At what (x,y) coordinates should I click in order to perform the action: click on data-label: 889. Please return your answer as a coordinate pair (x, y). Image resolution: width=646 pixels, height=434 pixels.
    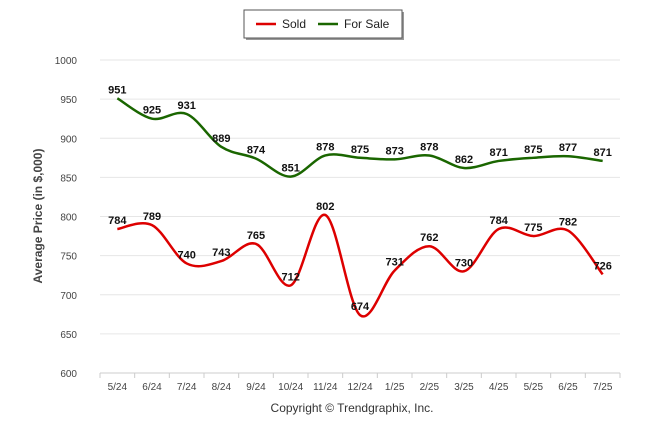
    Looking at the image, I should click on (221, 139).